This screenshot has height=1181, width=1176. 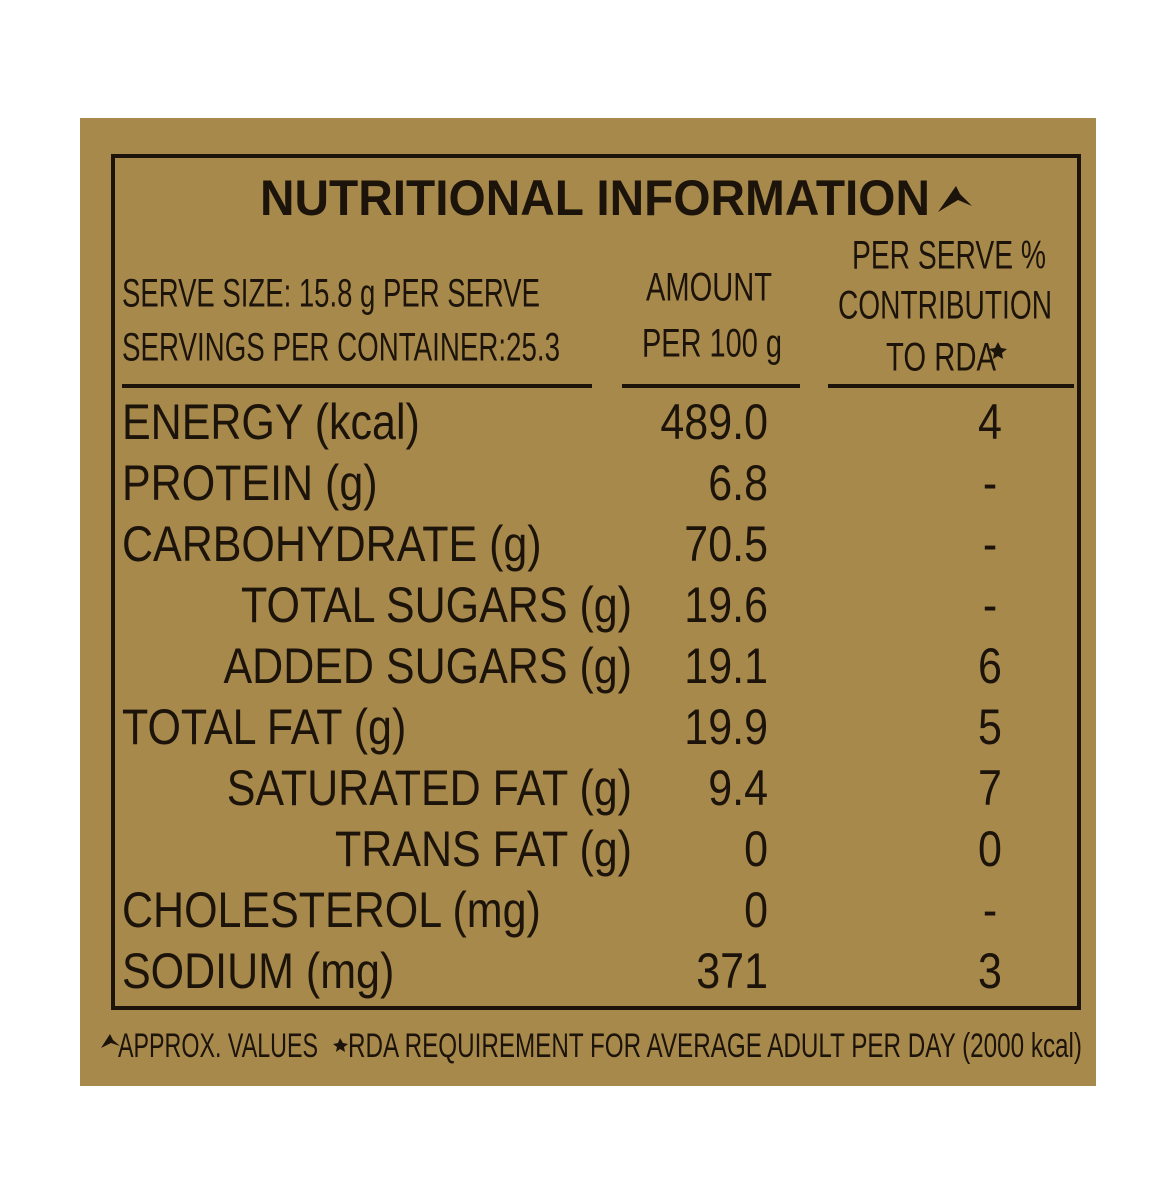 What do you see at coordinates (941, 358) in the screenshot?
I see `rda-heading: TO RDA` at bounding box center [941, 358].